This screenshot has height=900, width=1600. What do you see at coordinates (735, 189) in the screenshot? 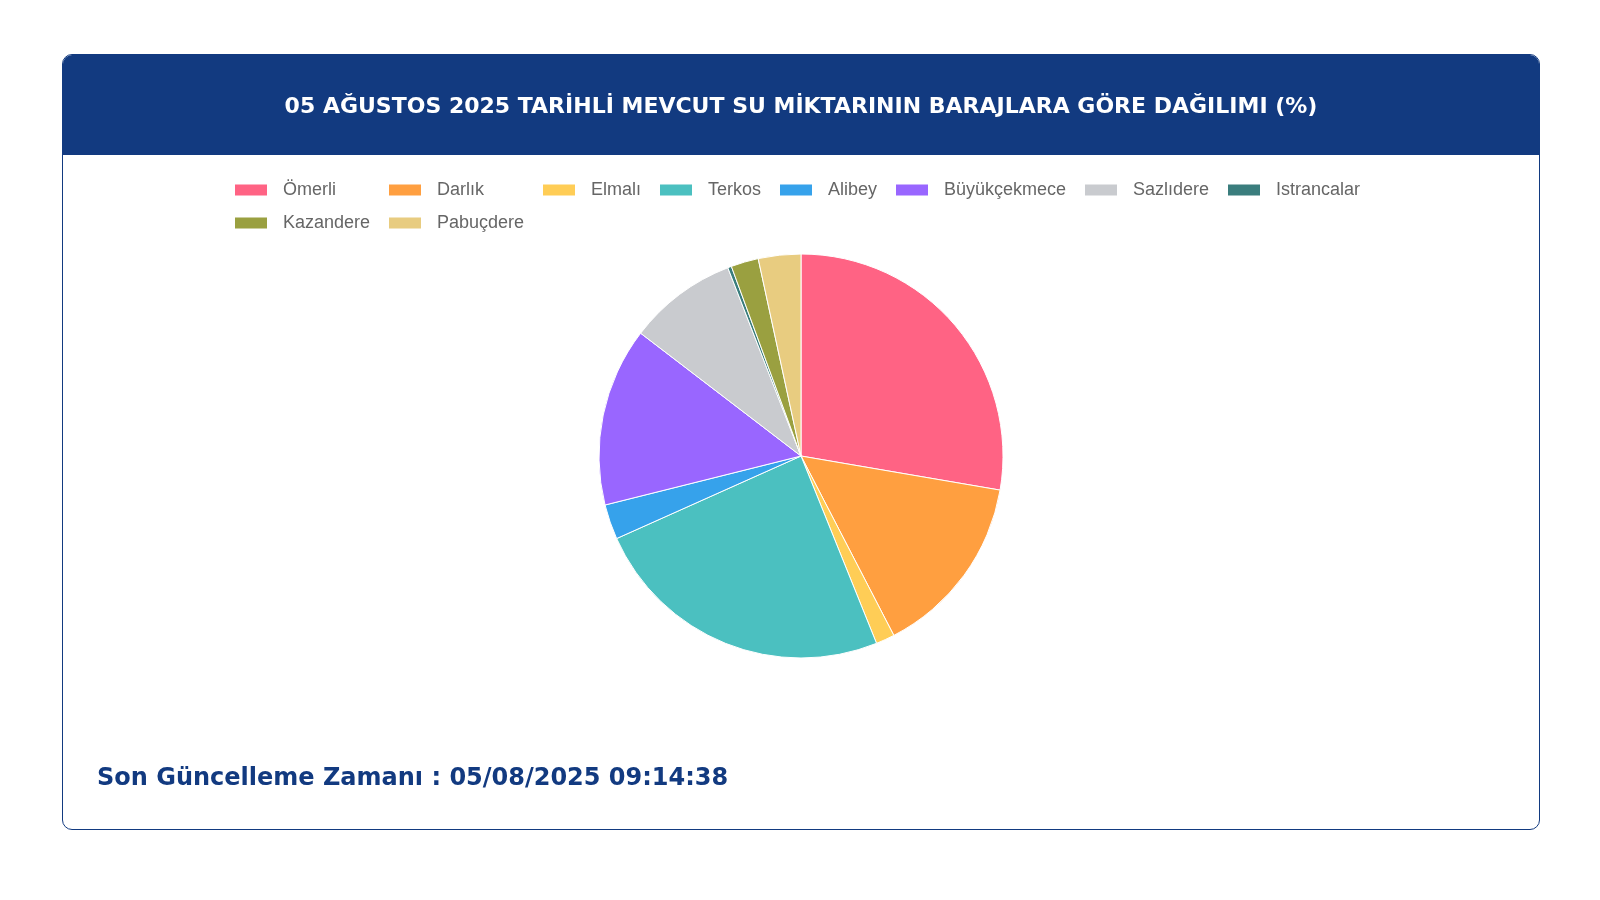
I see `legend-label: Terkos` at bounding box center [735, 189].